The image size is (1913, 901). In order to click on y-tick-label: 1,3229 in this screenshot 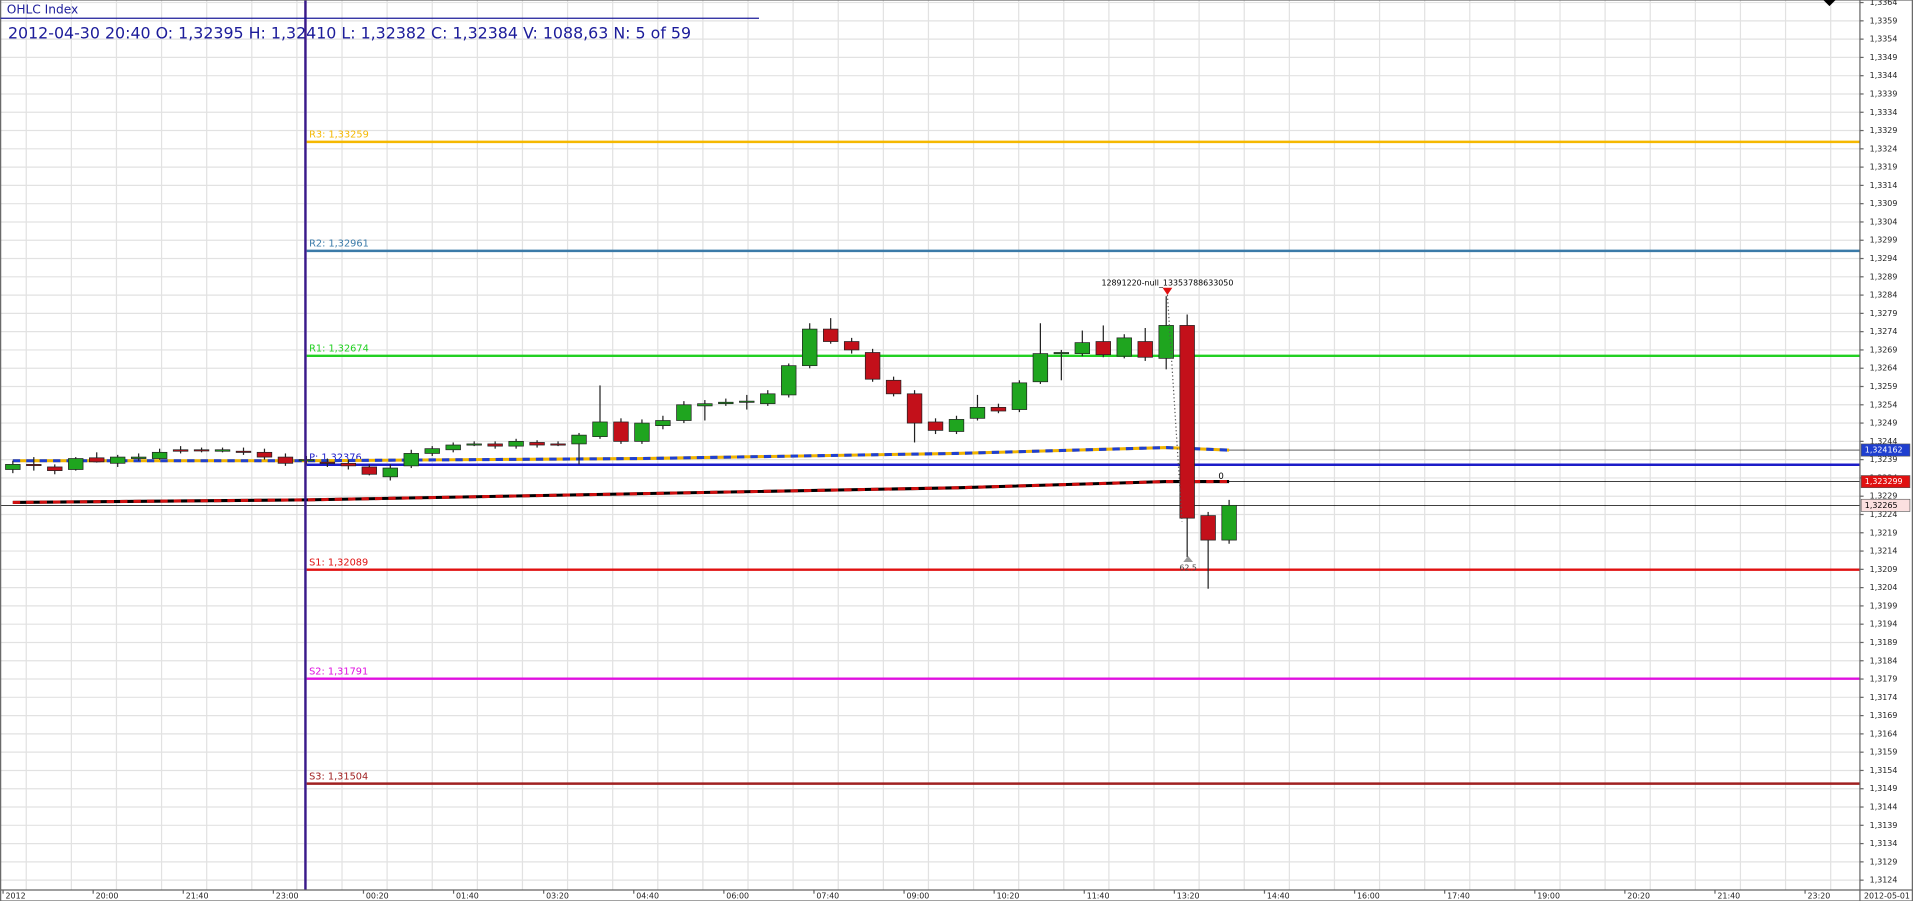, I will do `click(1884, 496)`.